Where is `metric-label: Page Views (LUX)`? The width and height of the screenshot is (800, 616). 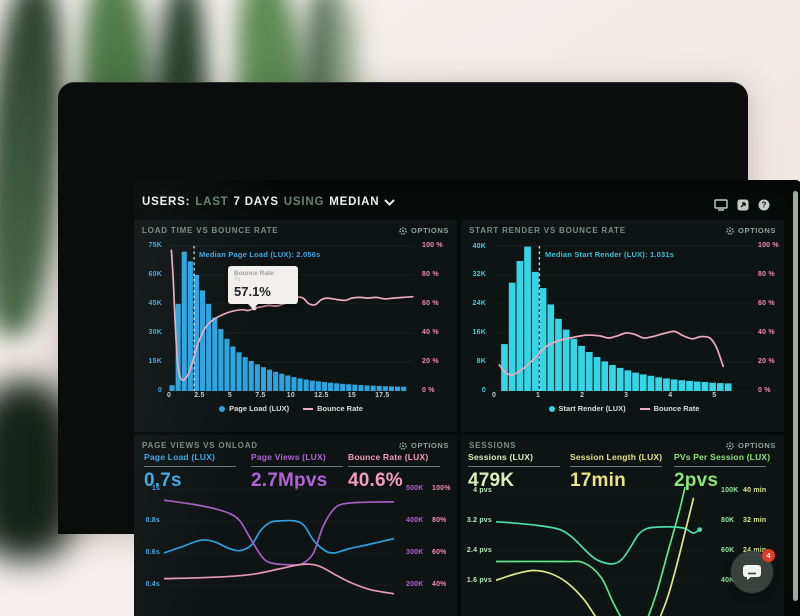
metric-label: Page Views (LUX) is located at coordinates (297, 459).